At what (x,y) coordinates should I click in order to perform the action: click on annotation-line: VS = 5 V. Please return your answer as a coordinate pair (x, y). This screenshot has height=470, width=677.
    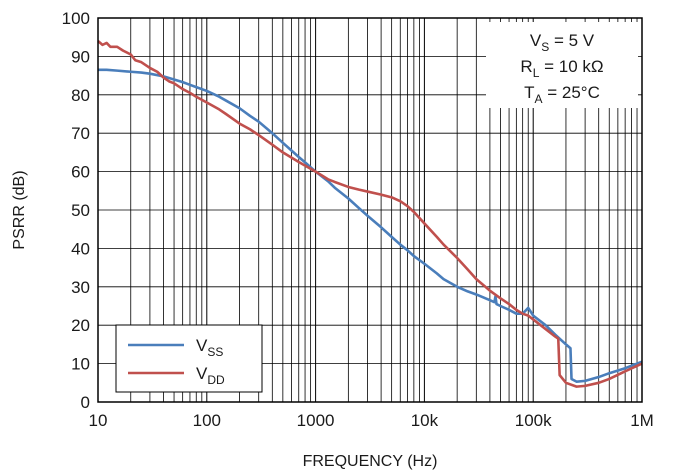
    Looking at the image, I should click on (562, 42).